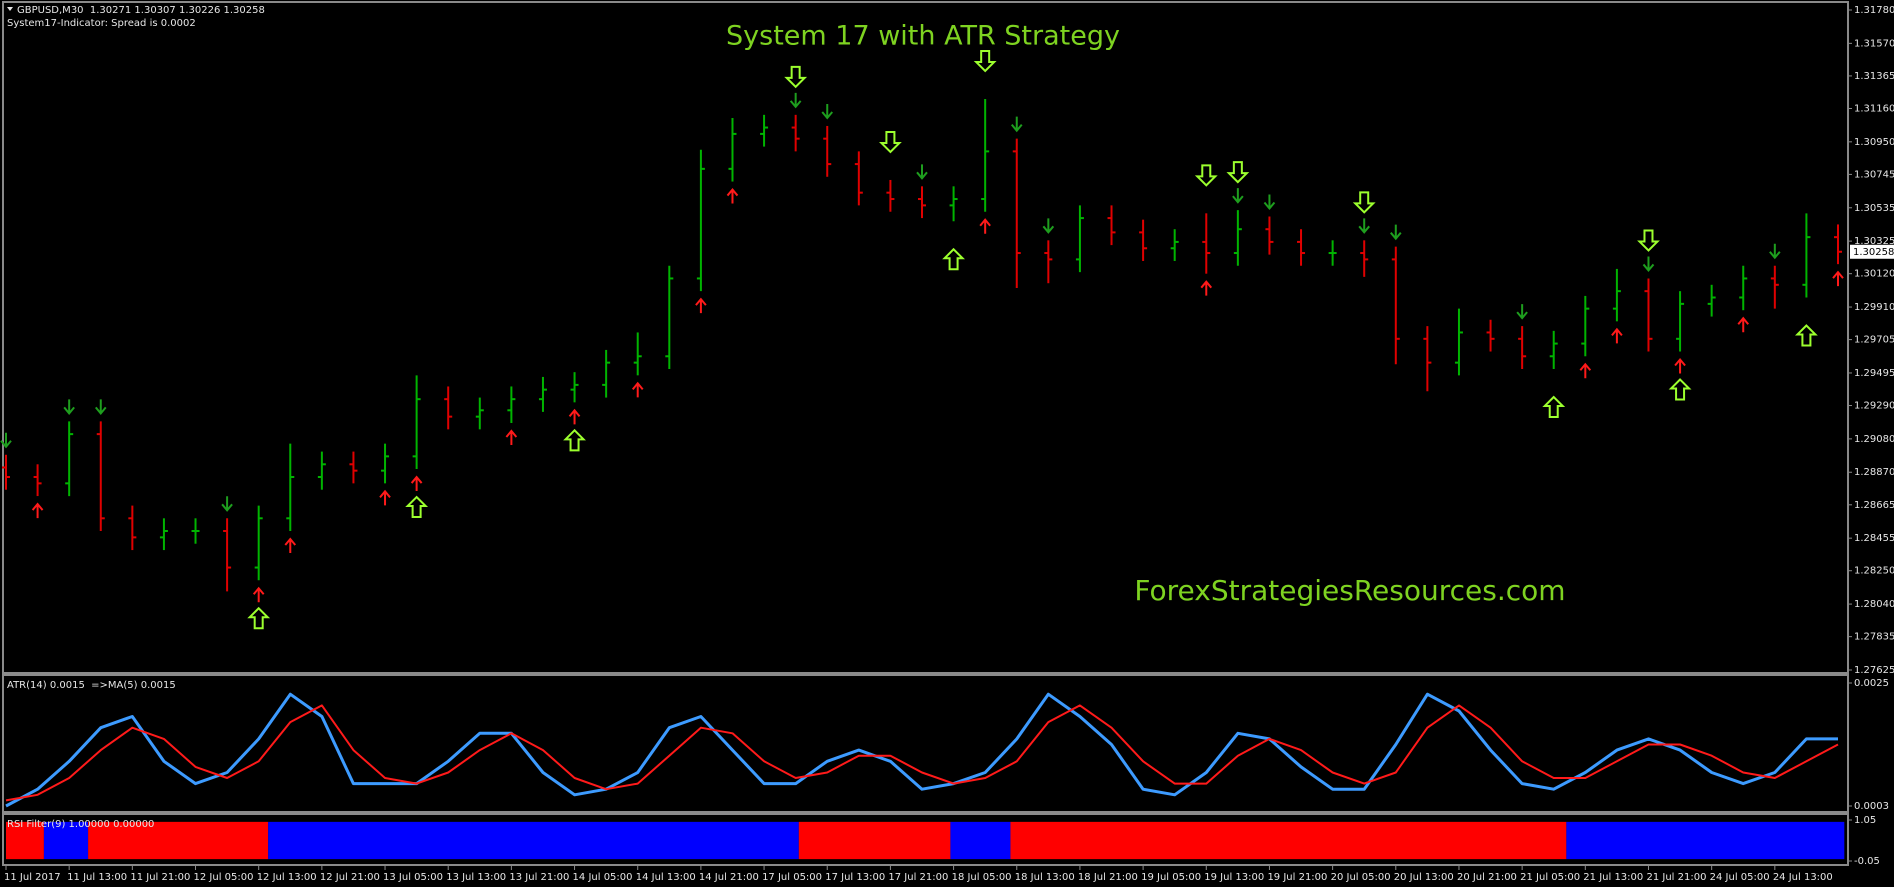 The image size is (1894, 887). Describe the element at coordinates (287, 877) in the screenshot. I see `x-tick-label: 12 Jul 13:00` at that location.